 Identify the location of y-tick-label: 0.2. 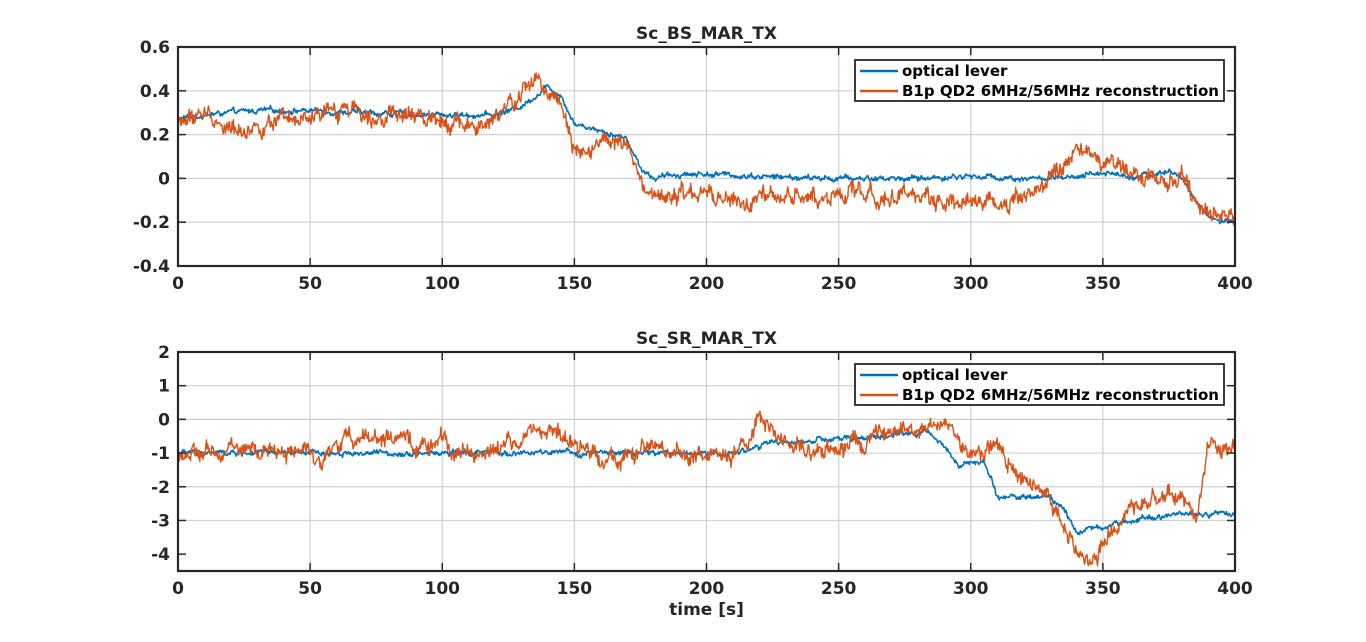
(155, 136).